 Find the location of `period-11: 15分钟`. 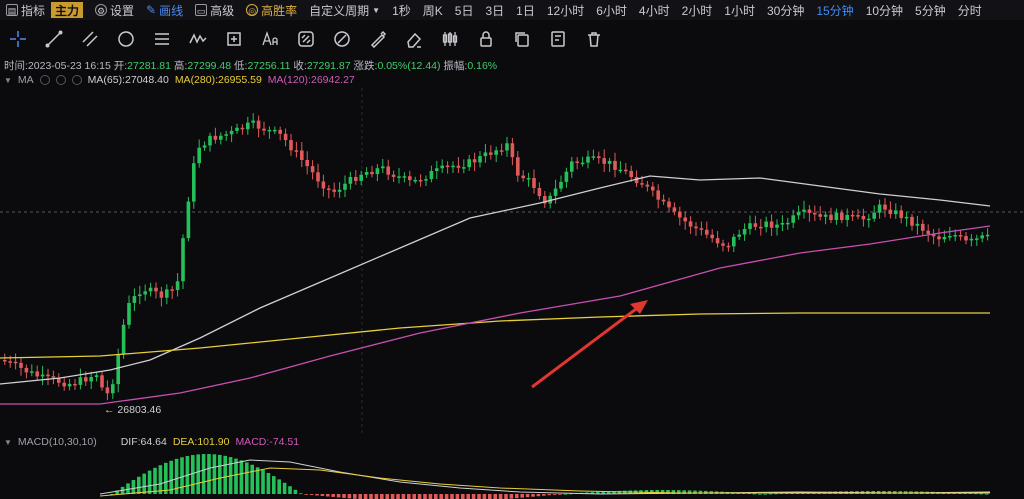

period-11: 15分钟 is located at coordinates (835, 10).